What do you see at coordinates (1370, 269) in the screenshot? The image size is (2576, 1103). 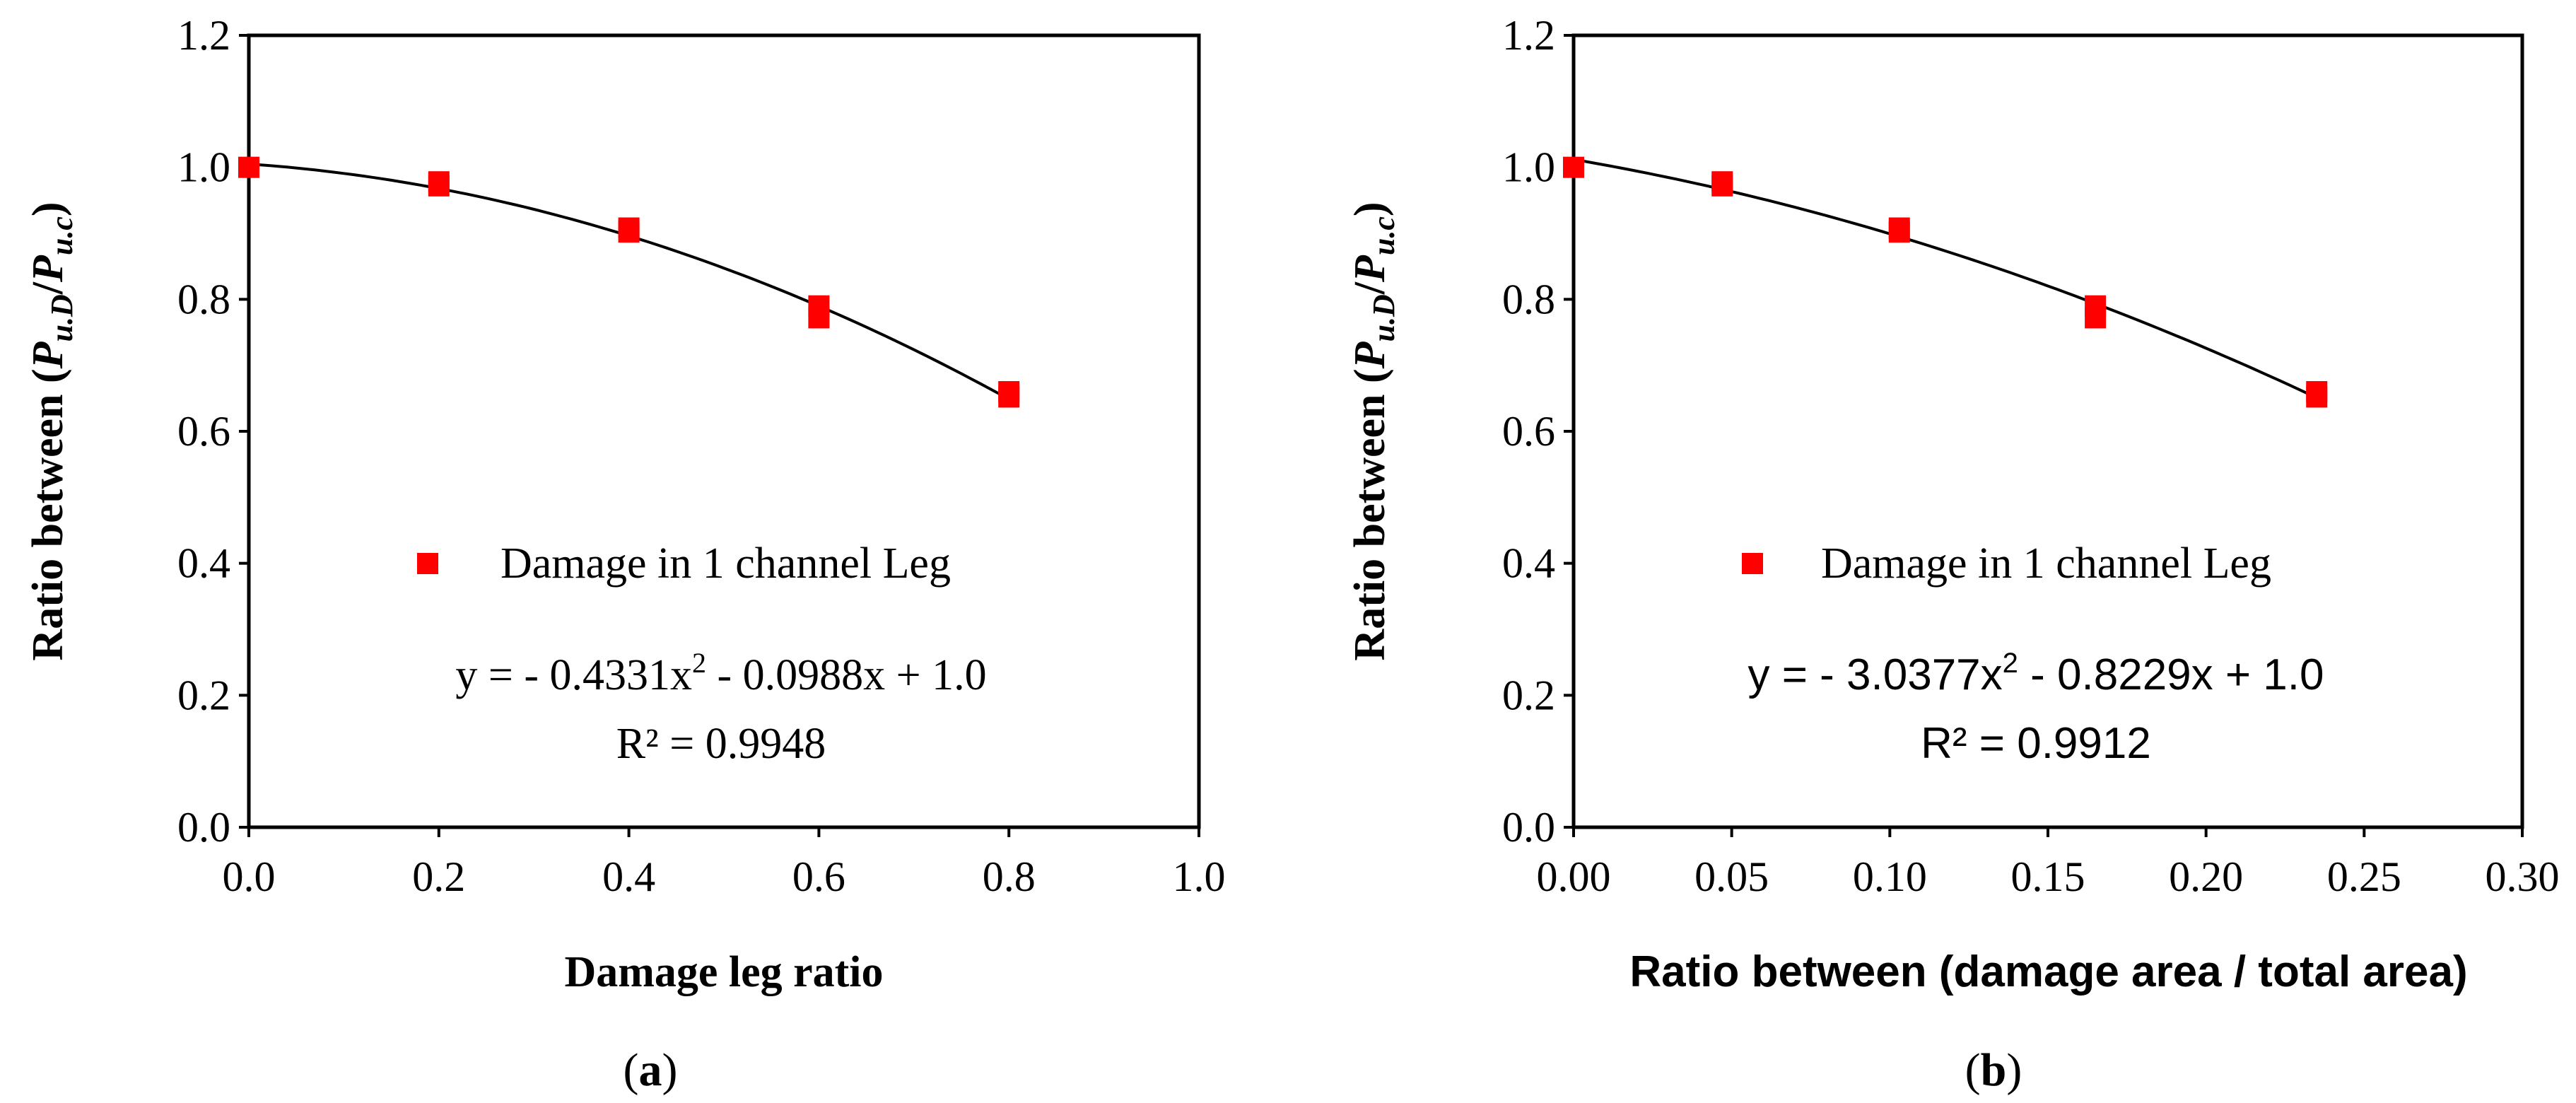 I see `chart-b-ylabel-p2: P` at bounding box center [1370, 269].